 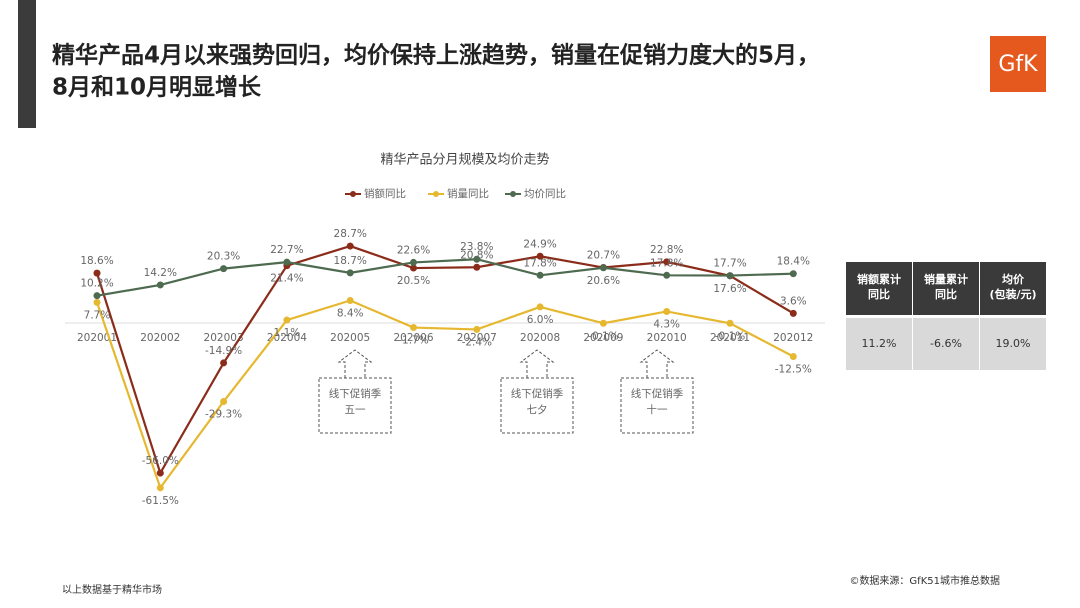 I want to click on data-label: 22.6%, so click(x=413, y=250).